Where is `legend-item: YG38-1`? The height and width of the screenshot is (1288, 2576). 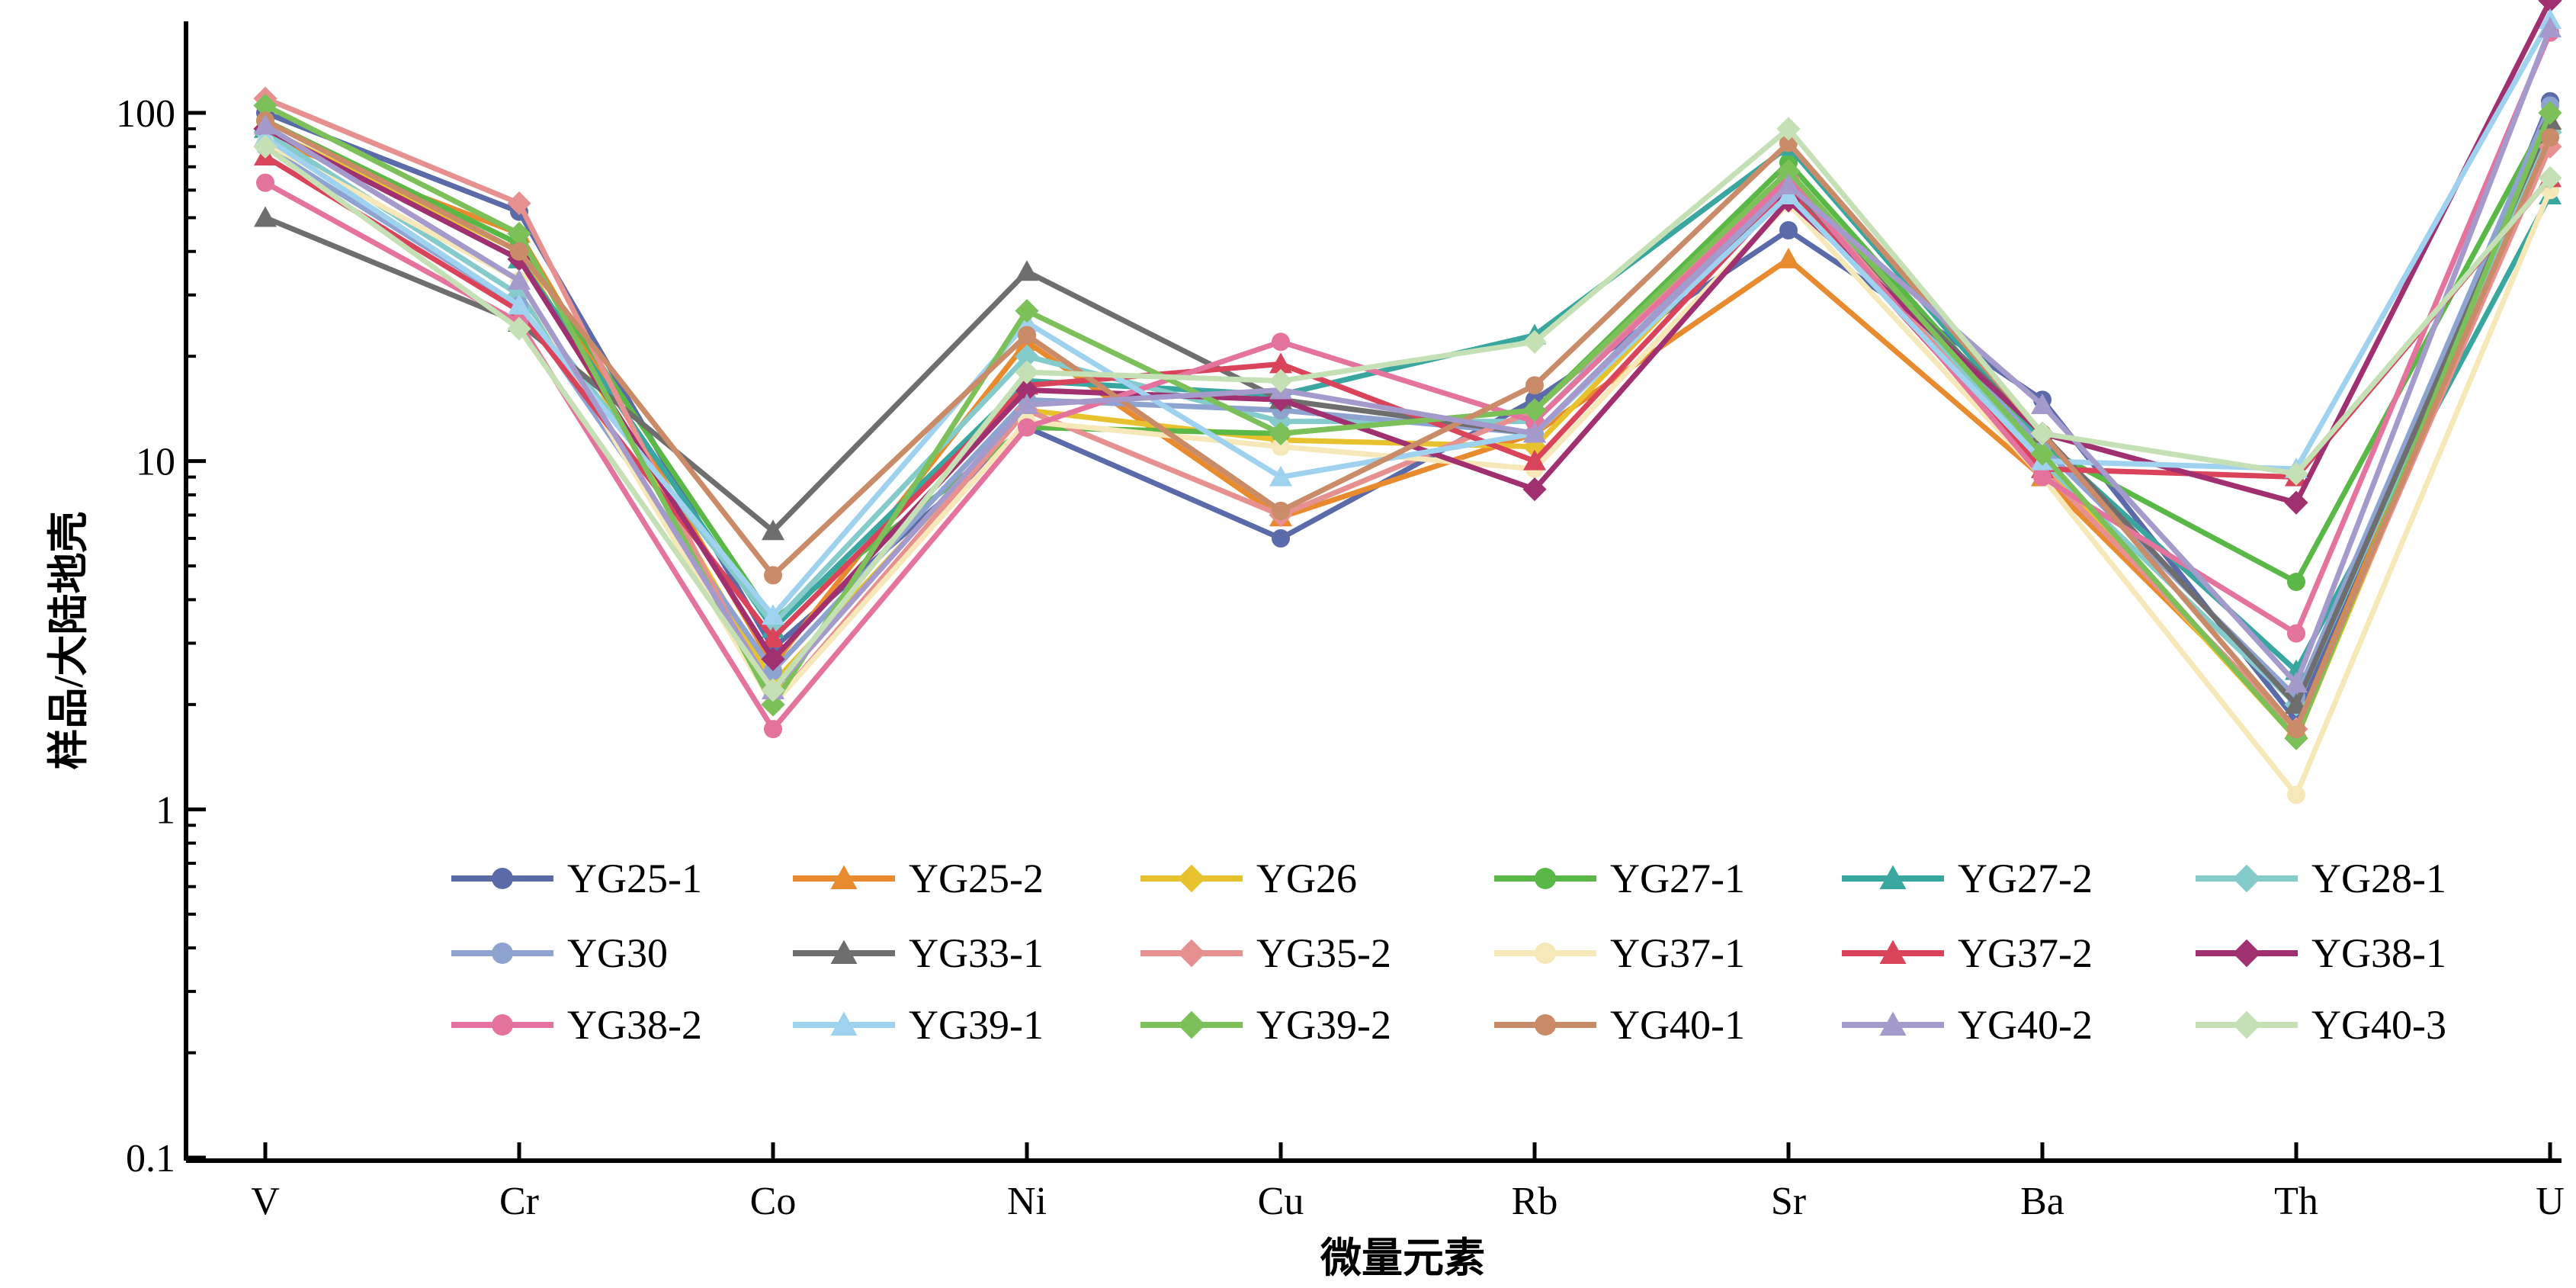 legend-item: YG38-1 is located at coordinates (2321, 953).